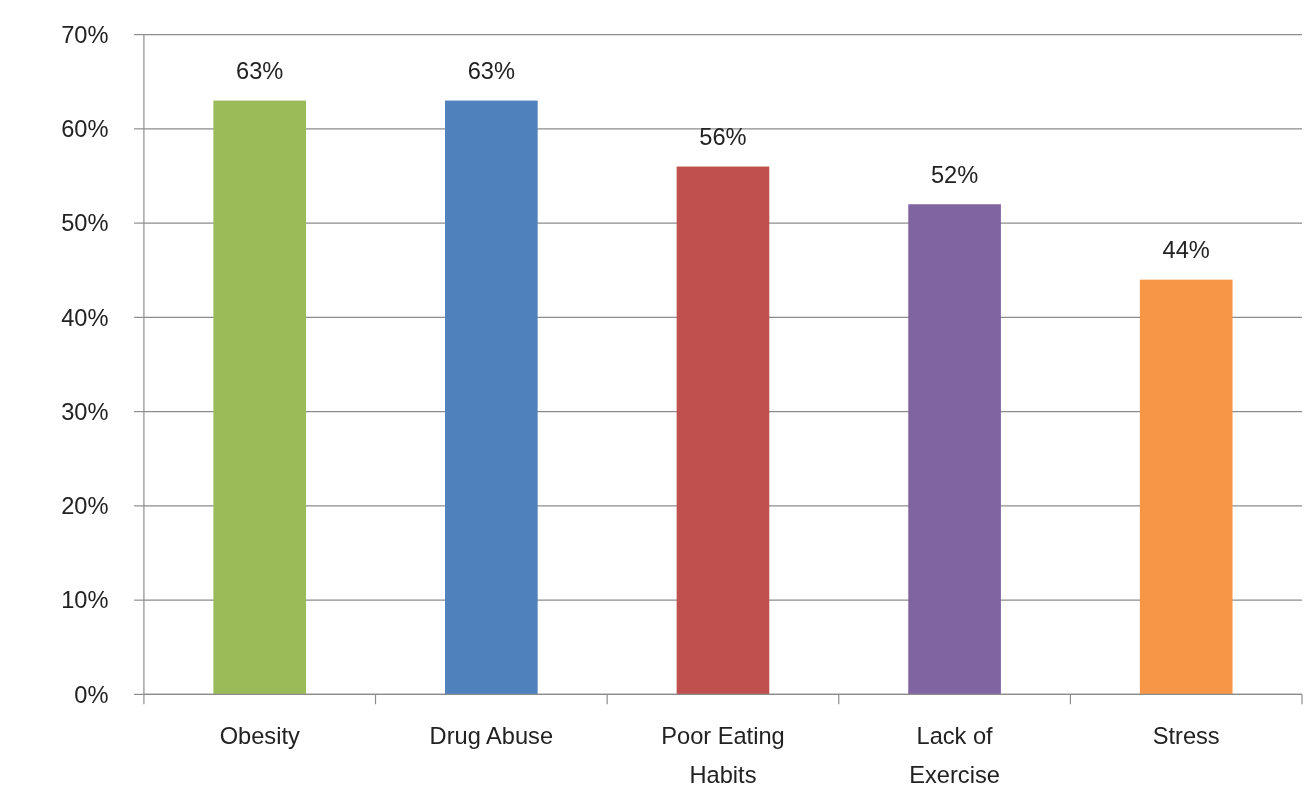 The width and height of the screenshot is (1316, 799). What do you see at coordinates (491, 735) in the screenshot?
I see `x-tick-label: Drug Abuse` at bounding box center [491, 735].